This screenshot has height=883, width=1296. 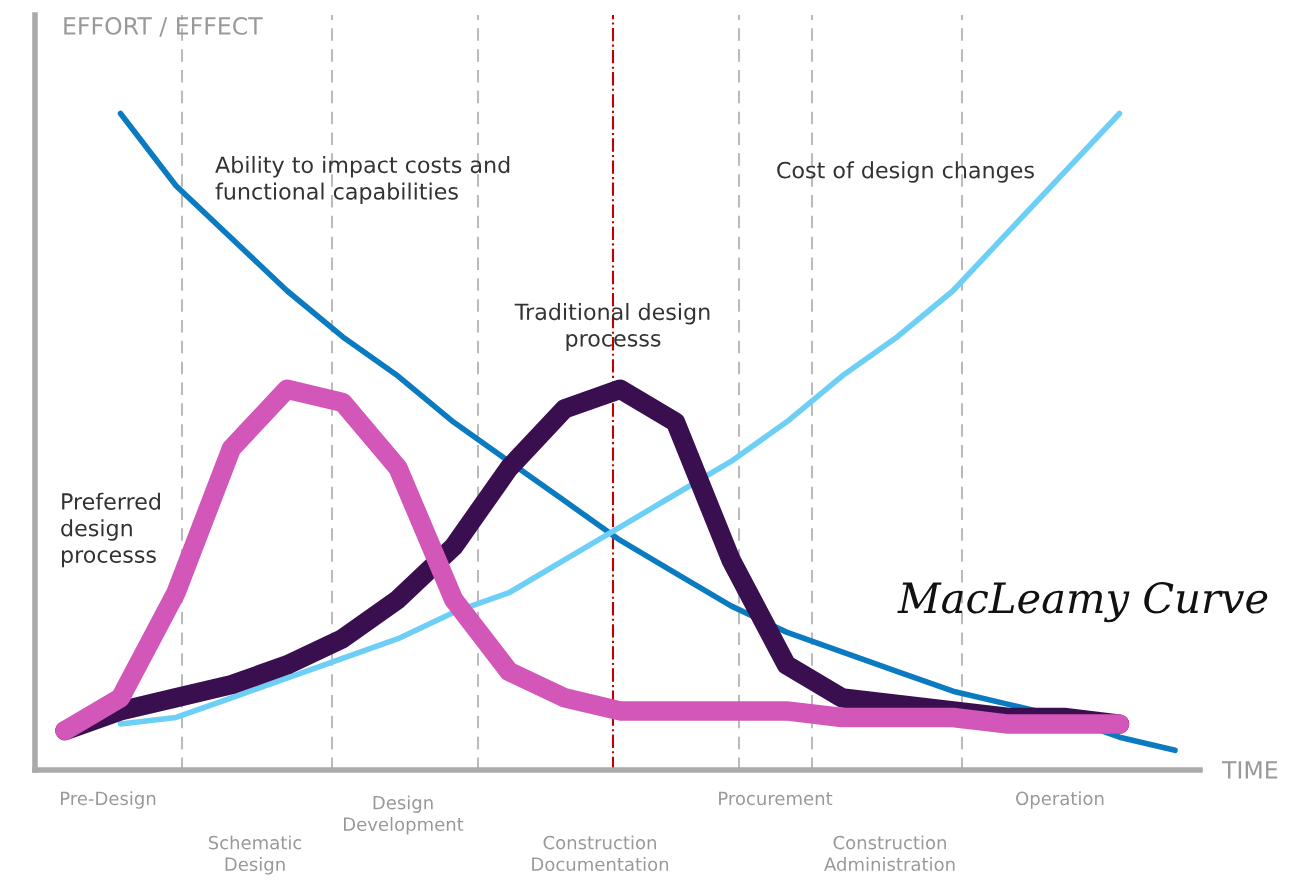 I want to click on text: Procurement, so click(x=776, y=798).